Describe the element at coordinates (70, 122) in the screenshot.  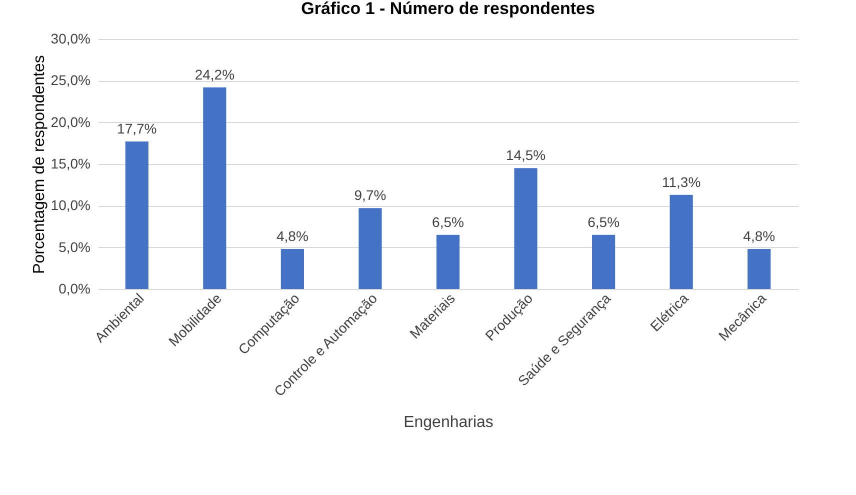
I see `y-tick-label: 20,0%` at that location.